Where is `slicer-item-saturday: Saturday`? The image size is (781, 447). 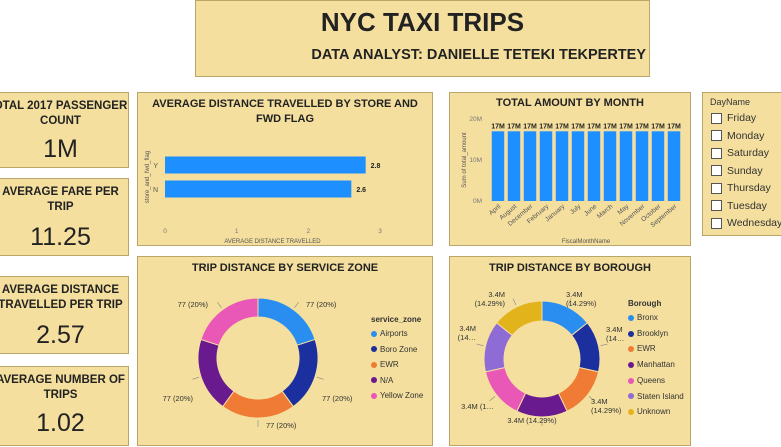 slicer-item-saturday: Saturday is located at coordinates (740, 153).